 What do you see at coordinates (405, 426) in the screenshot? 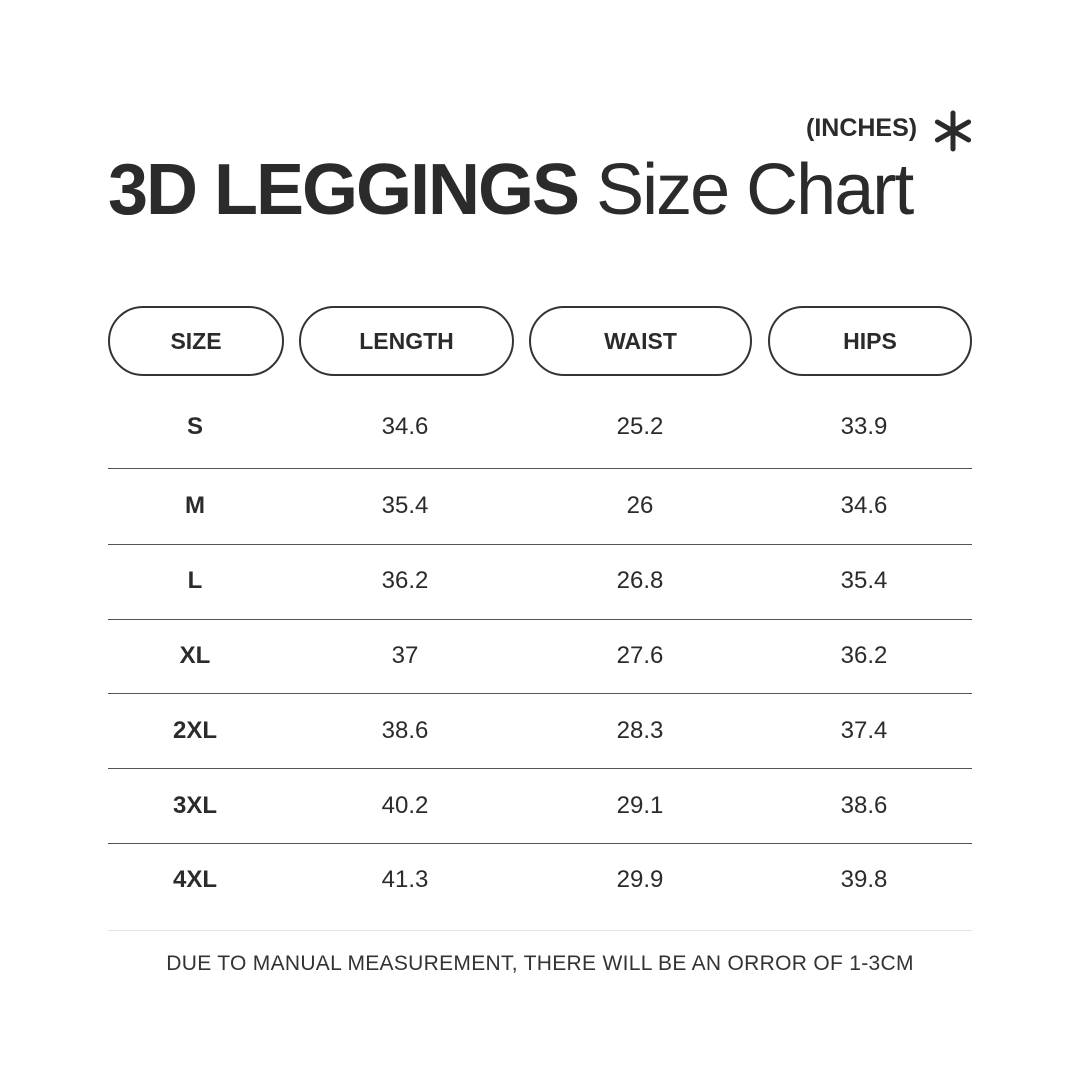
I see `cell-length: 34.6` at bounding box center [405, 426].